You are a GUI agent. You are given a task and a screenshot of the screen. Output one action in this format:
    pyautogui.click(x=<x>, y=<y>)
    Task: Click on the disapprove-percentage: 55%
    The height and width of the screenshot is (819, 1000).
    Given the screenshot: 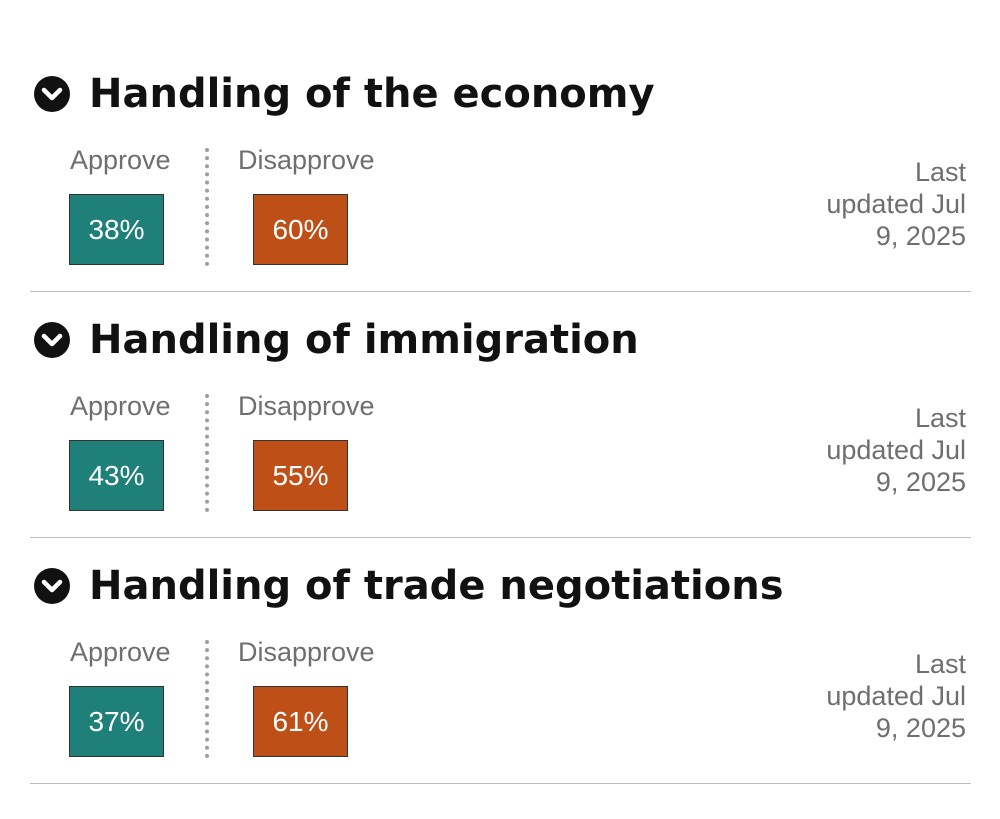 What is the action you would take?
    pyautogui.click(x=300, y=475)
    